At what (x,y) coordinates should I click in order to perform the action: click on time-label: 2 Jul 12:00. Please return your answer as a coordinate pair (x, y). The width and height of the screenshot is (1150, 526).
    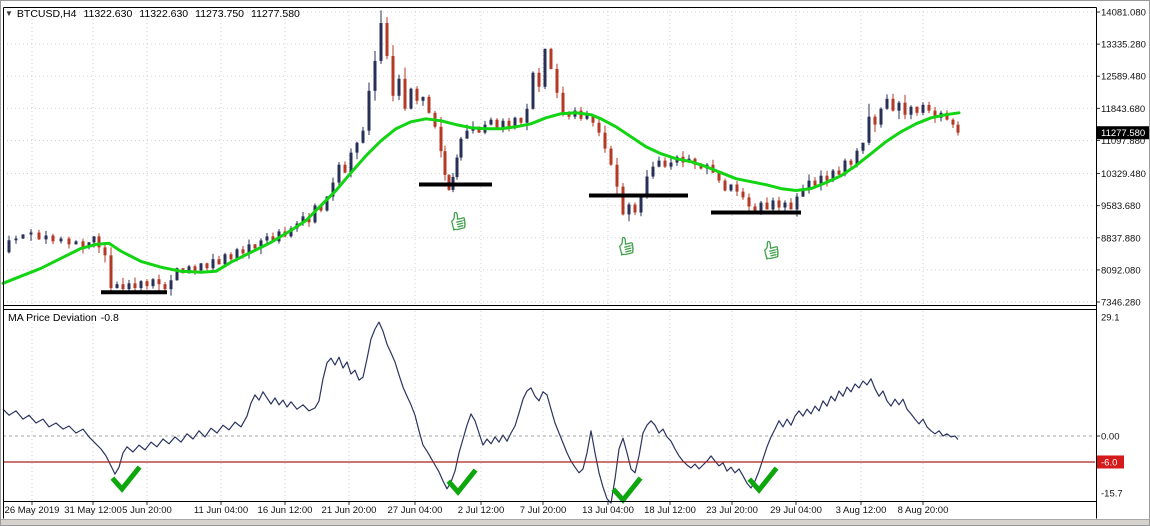
    Looking at the image, I should click on (481, 510).